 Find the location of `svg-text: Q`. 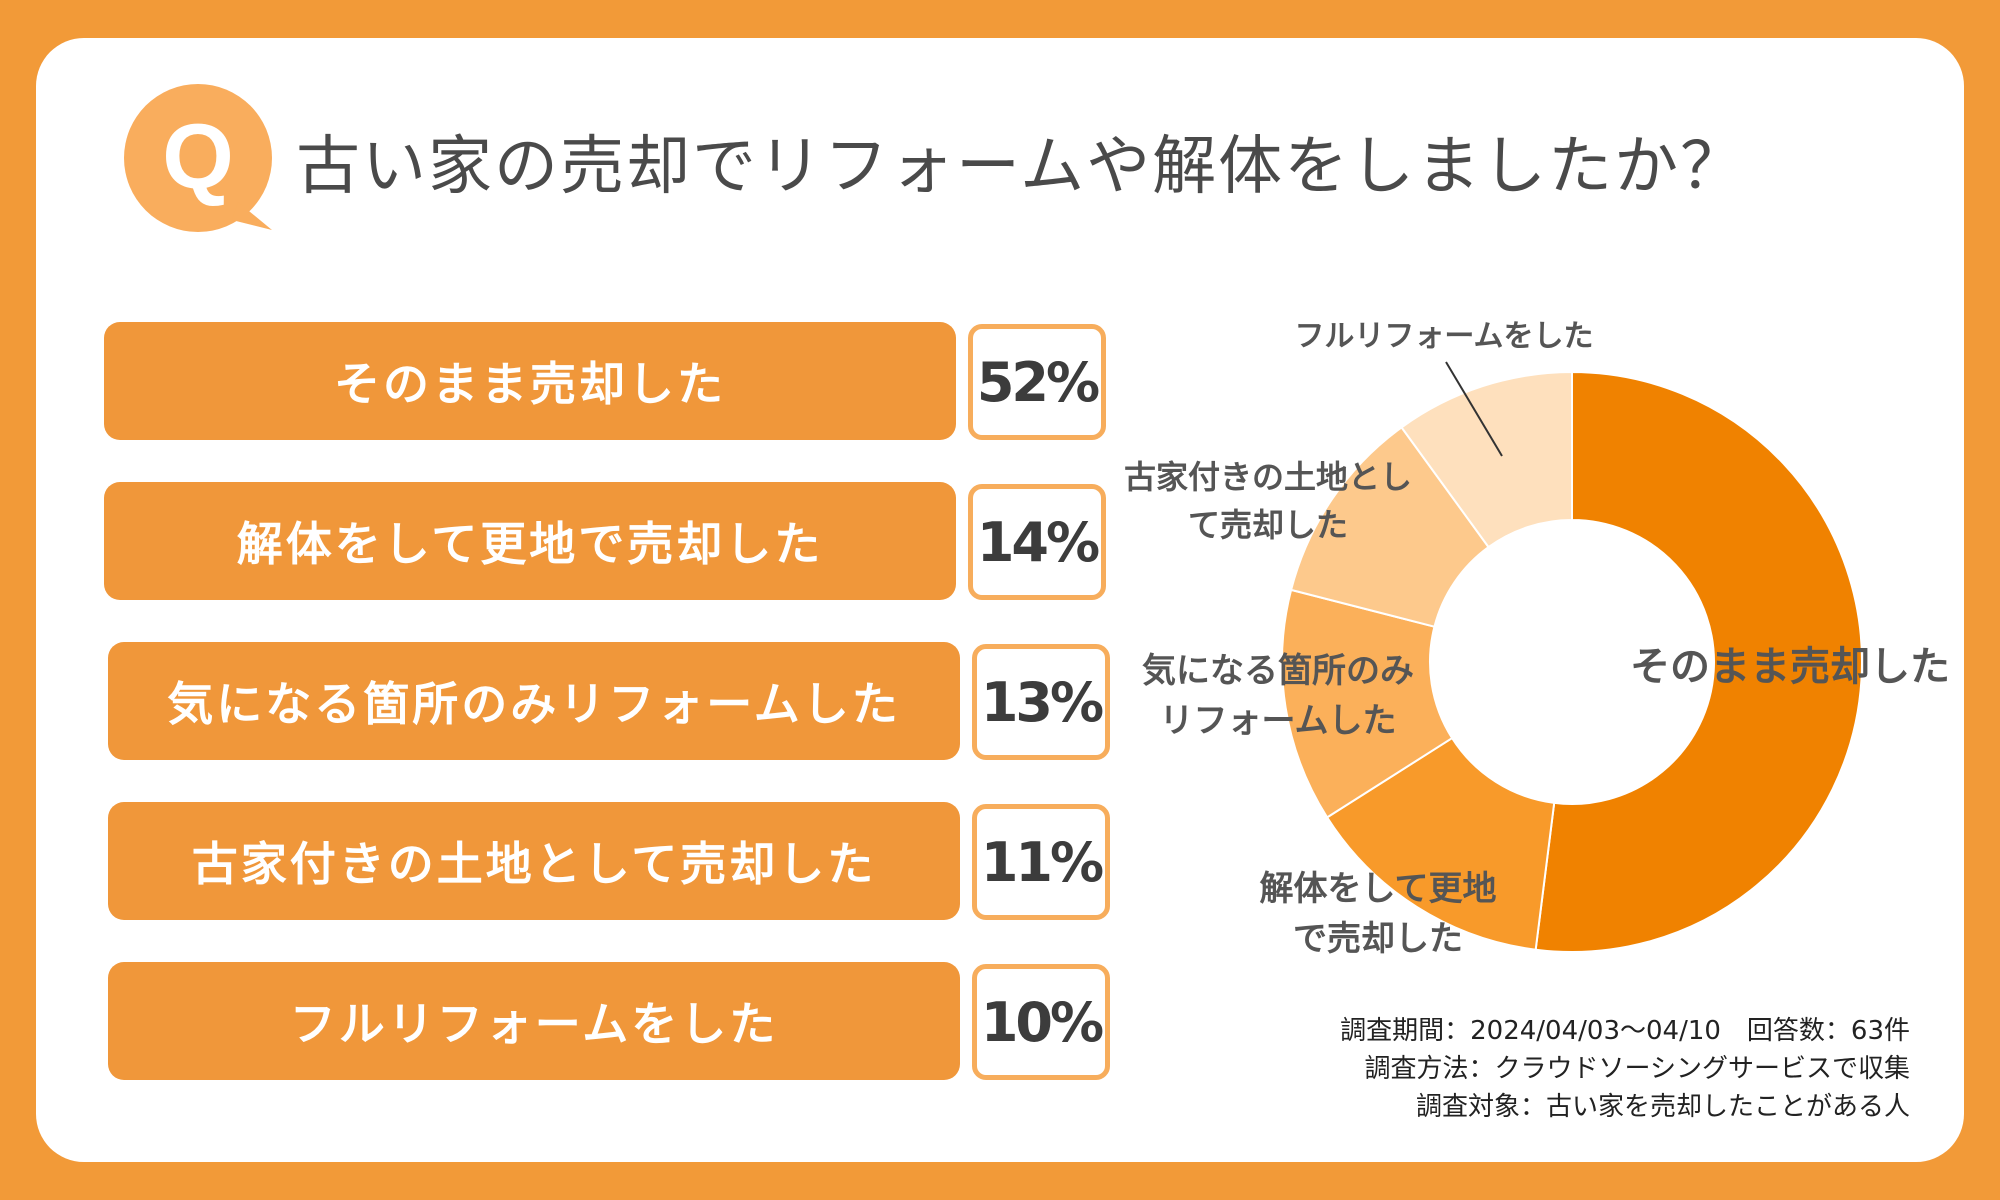

svg-text: Q is located at coordinates (198, 157).